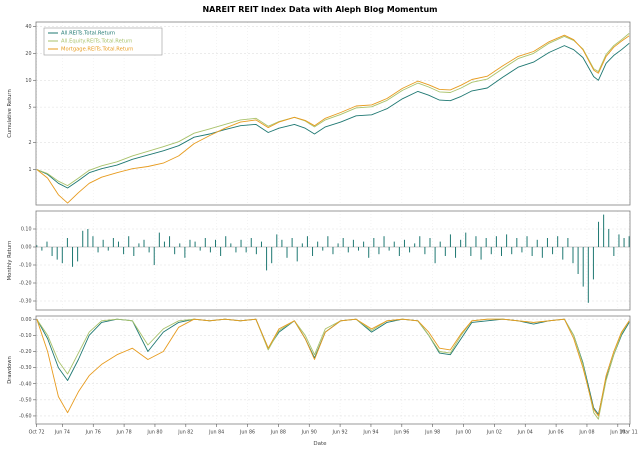 This screenshot has height=454, width=640. Describe the element at coordinates (247, 433) in the screenshot. I see `x-tick-label: Jun 86` at that location.